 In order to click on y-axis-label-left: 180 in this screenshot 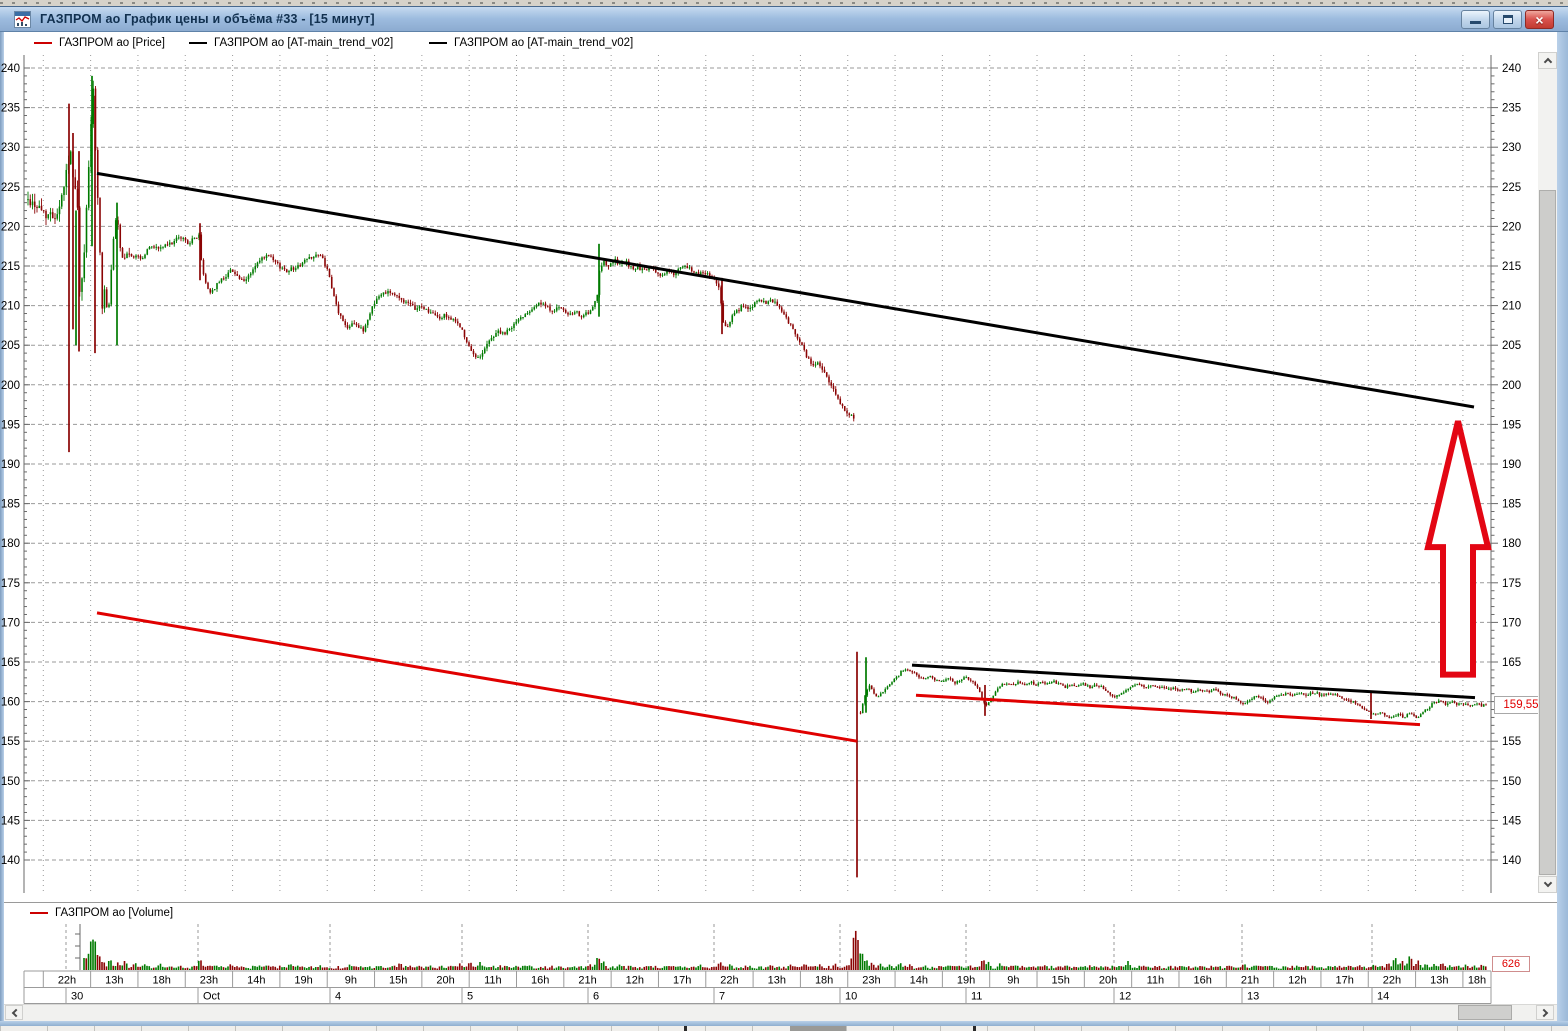, I will do `click(10, 544)`.